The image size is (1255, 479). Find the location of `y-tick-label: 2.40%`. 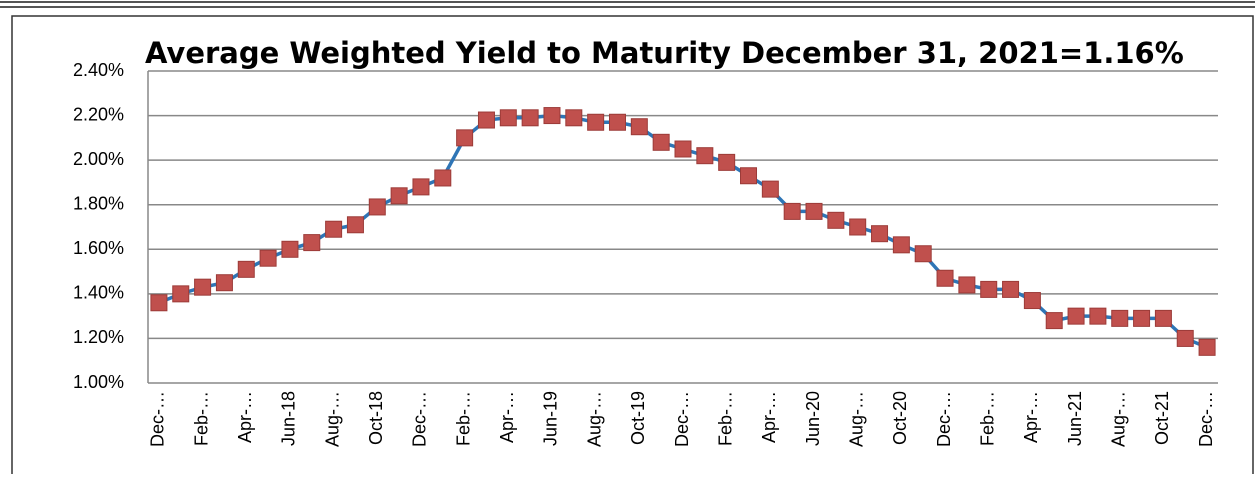

y-tick-label: 2.40% is located at coordinates (98, 70).